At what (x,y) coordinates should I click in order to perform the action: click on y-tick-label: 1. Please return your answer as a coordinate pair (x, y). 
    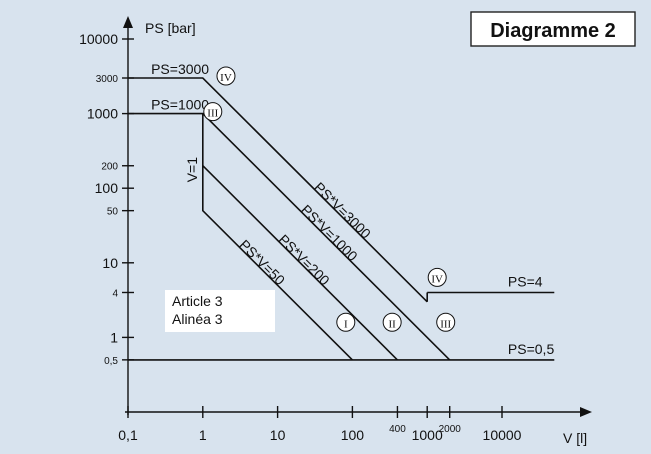
    Looking at the image, I should click on (114, 337).